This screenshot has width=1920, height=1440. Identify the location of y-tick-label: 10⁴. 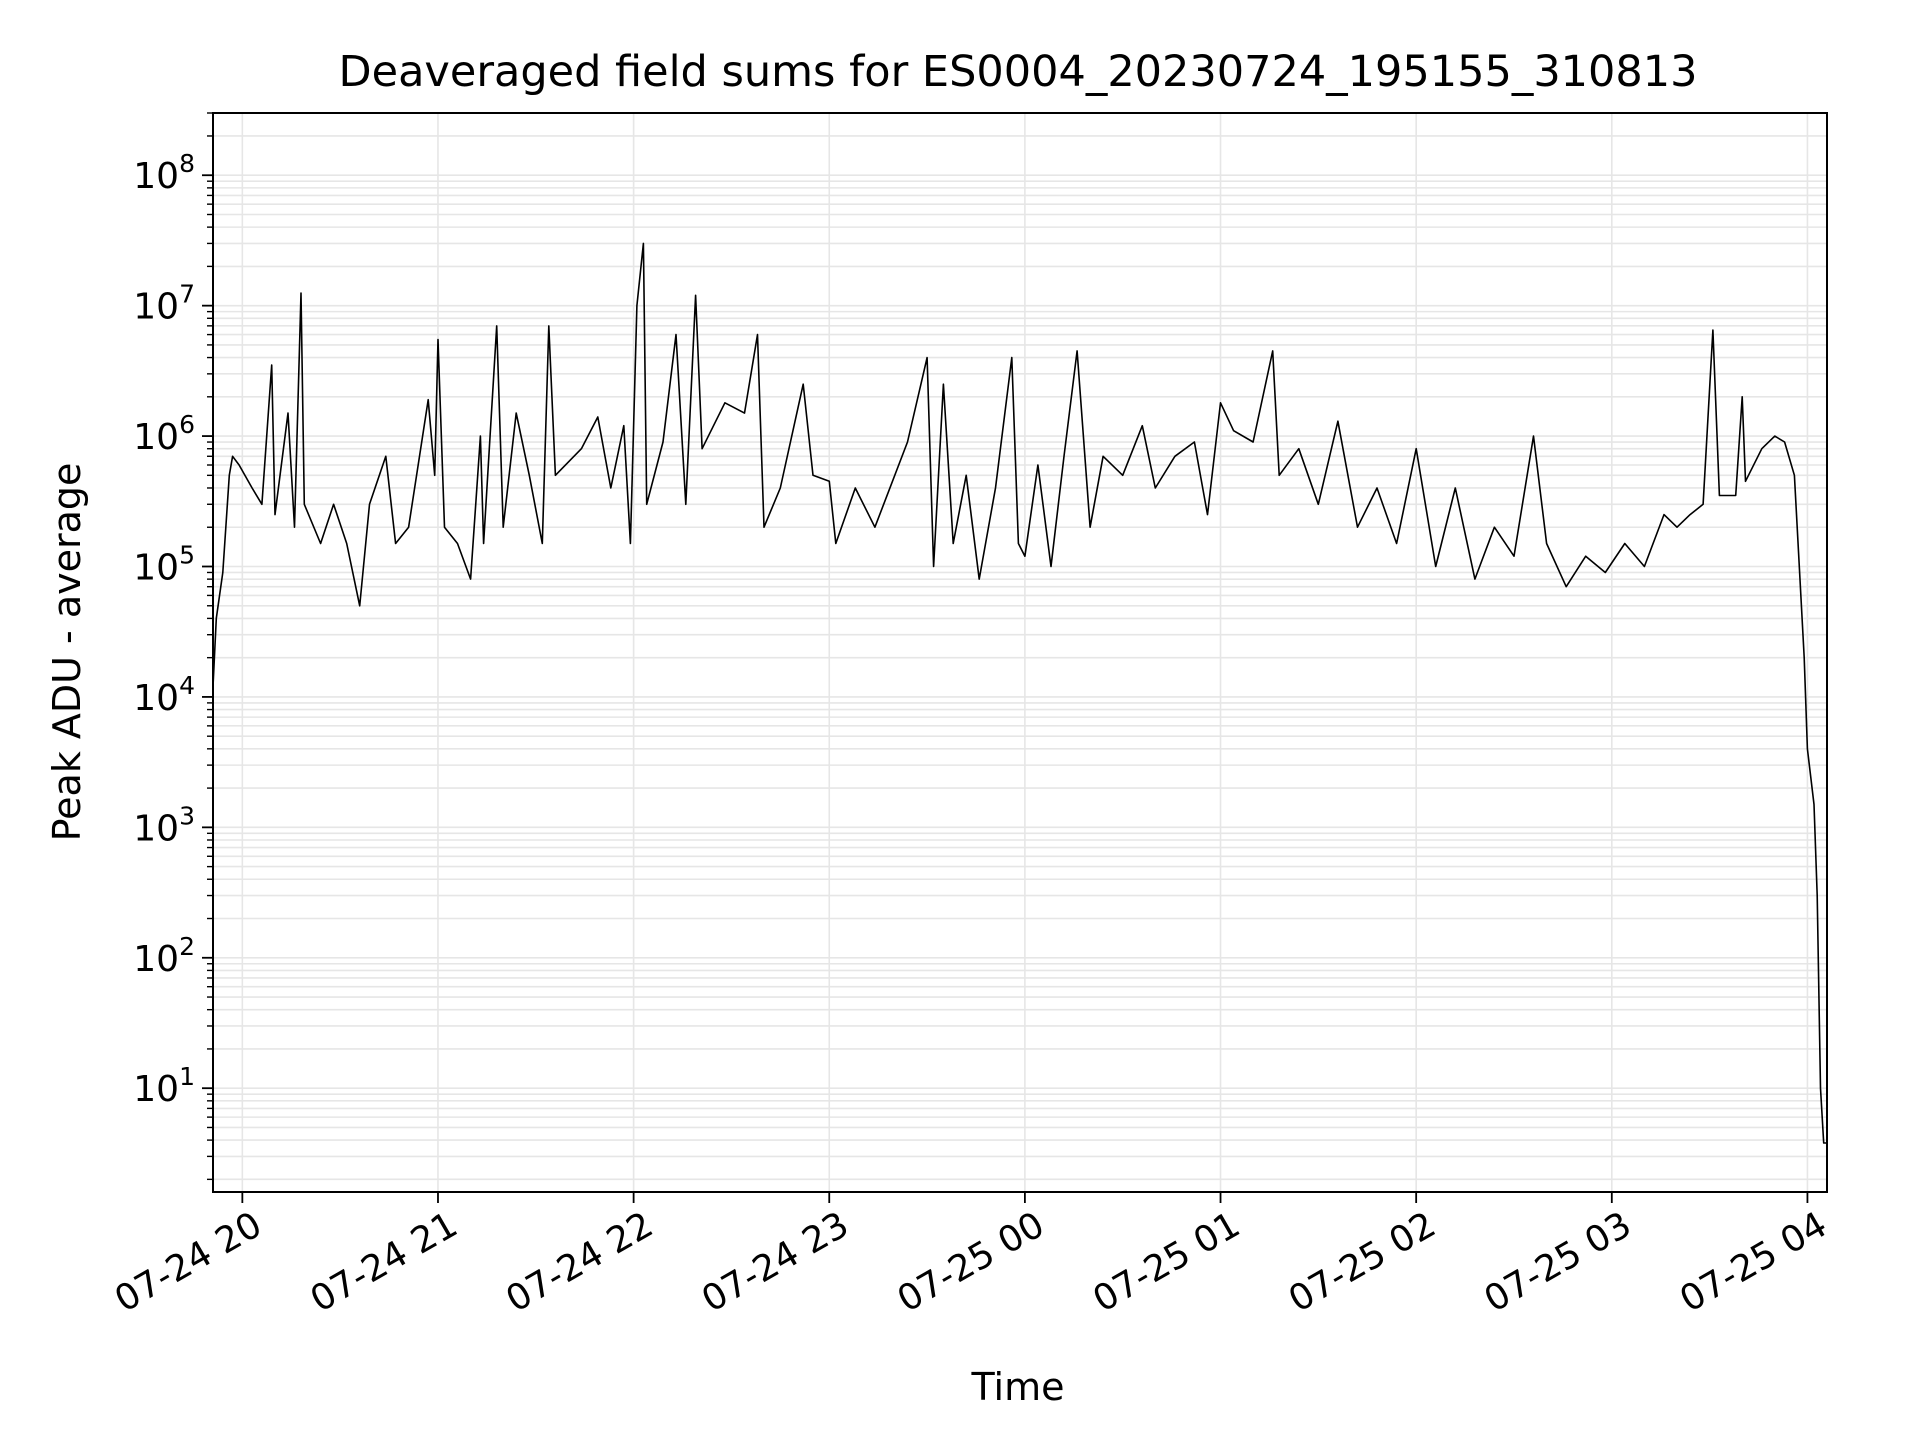
(164, 695).